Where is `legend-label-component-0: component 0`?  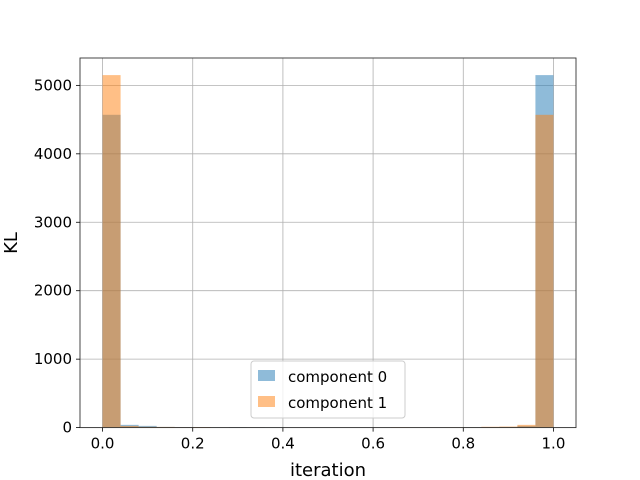 legend-label-component-0: component 0 is located at coordinates (337, 377).